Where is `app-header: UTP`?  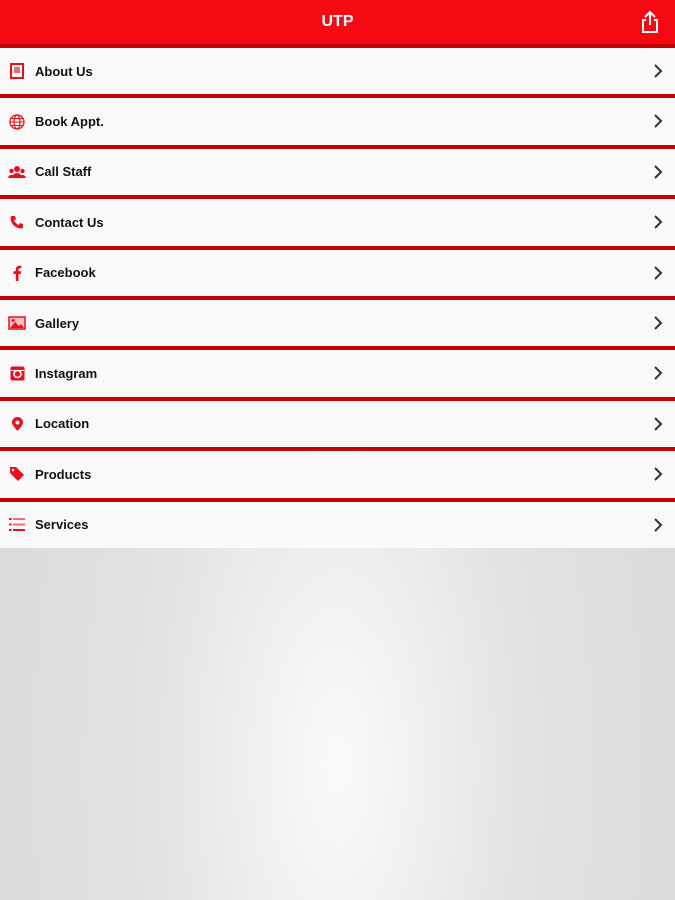
app-header: UTP is located at coordinates (337, 22).